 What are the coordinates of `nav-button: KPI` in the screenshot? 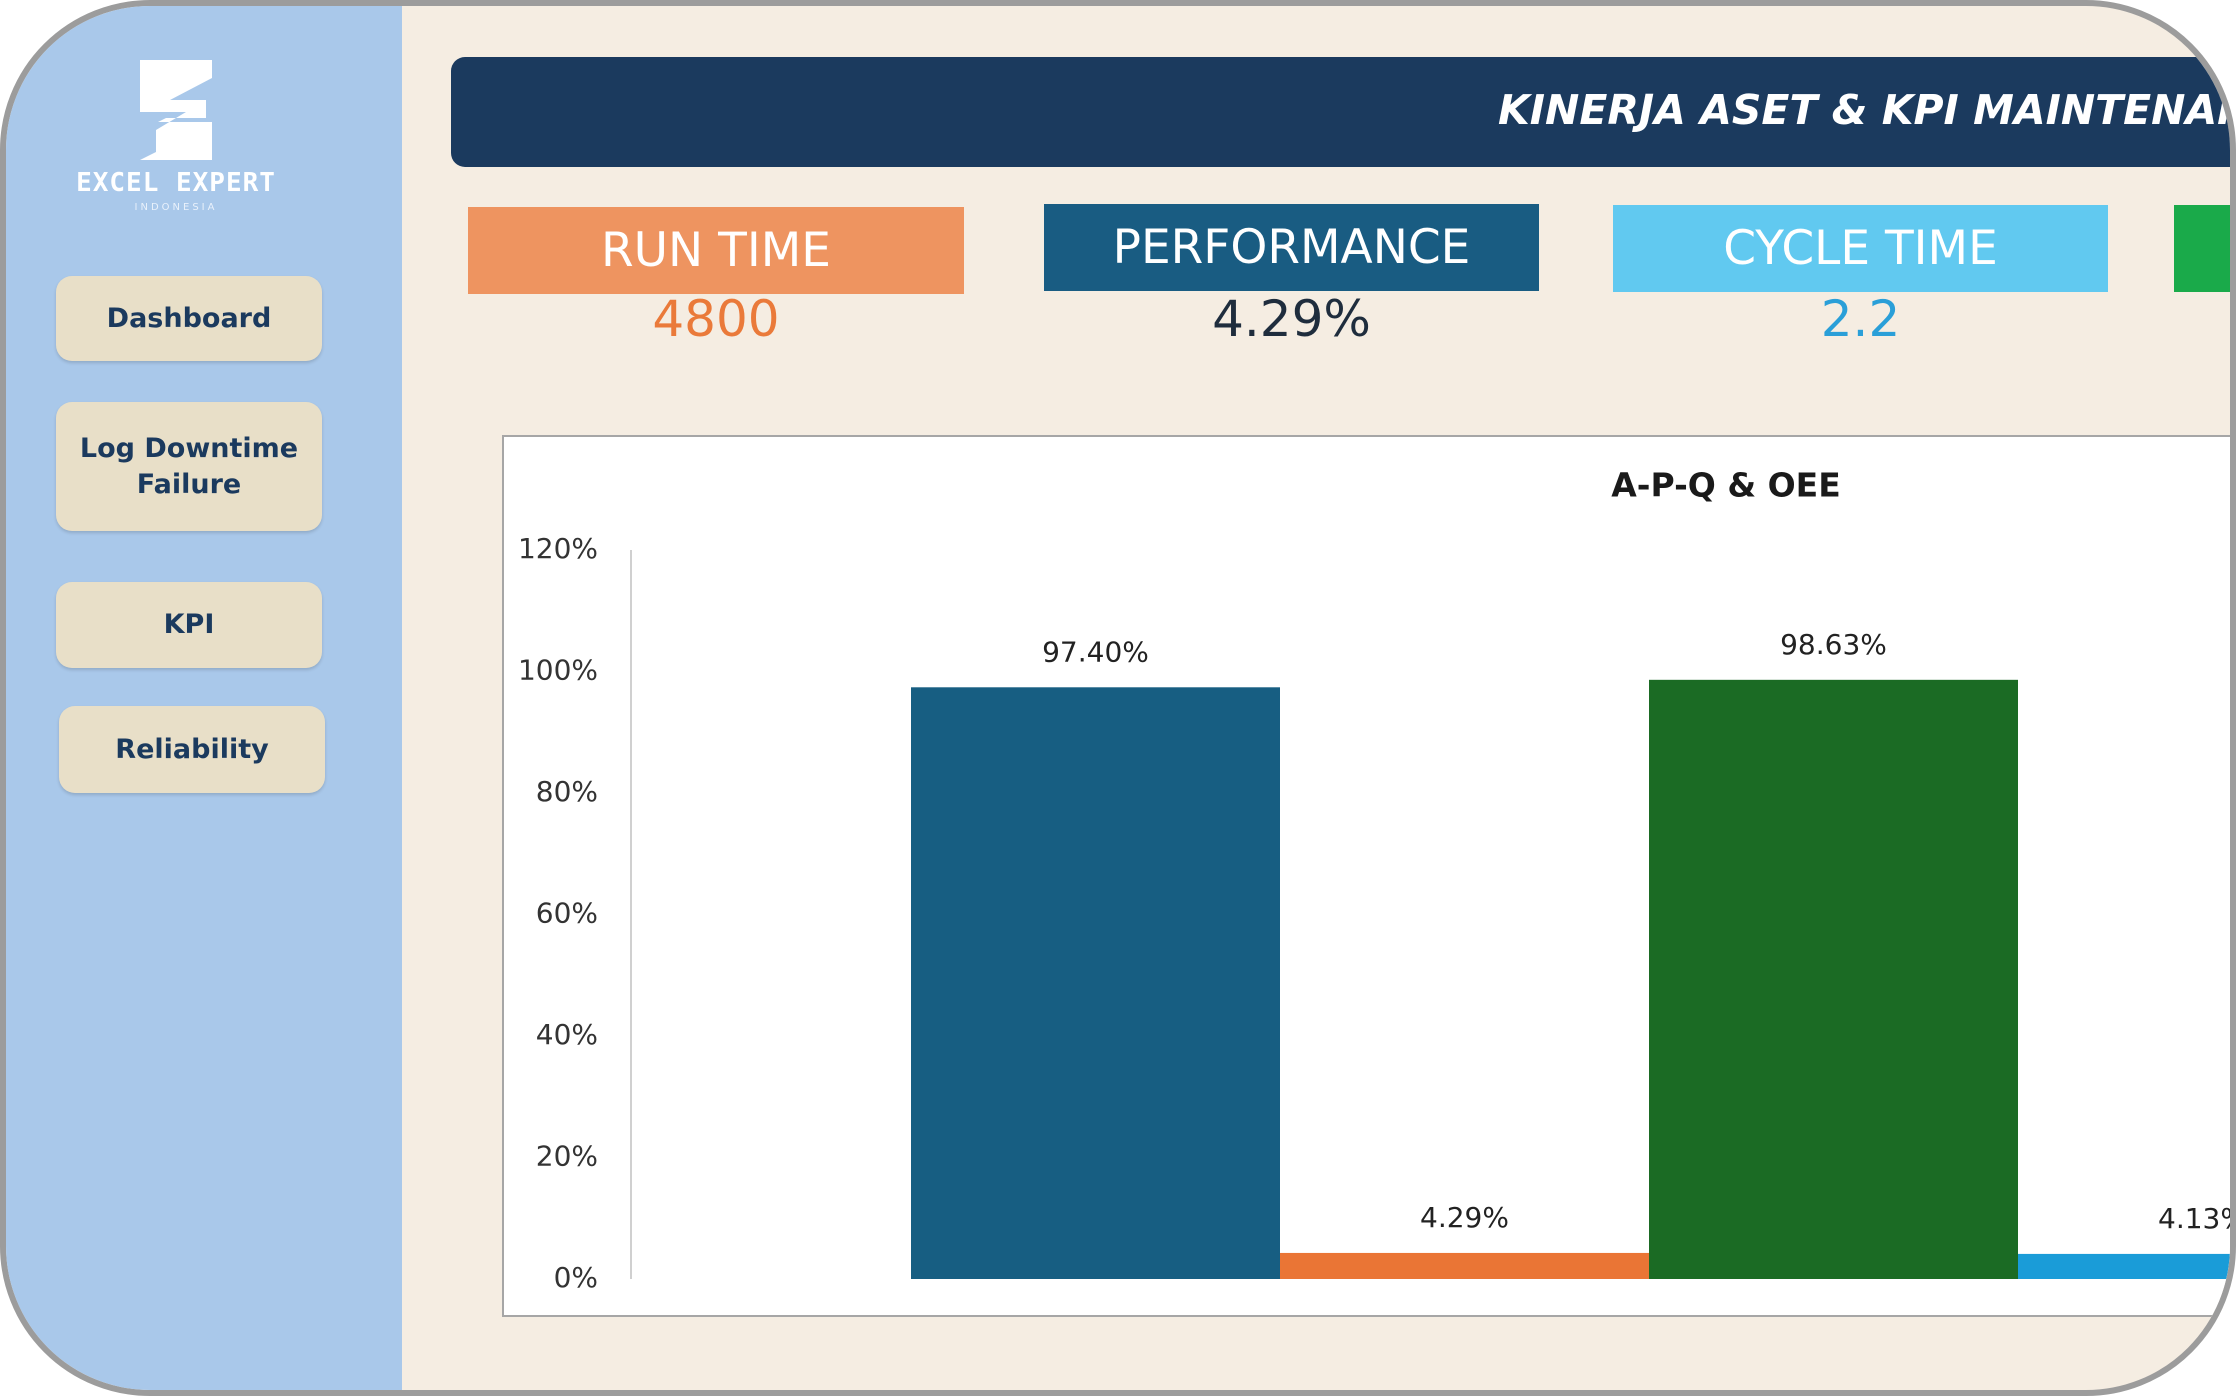 It's located at (189, 625).